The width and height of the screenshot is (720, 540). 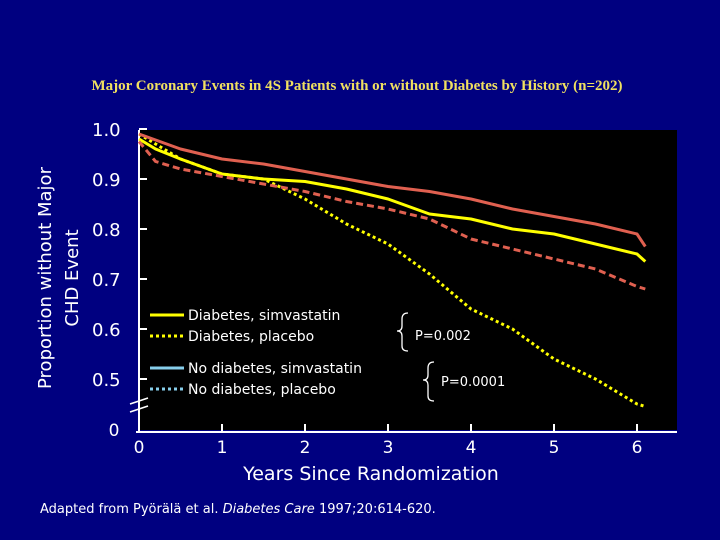 I want to click on p-annotation-diabetes: P=0.002, so click(x=433, y=332).